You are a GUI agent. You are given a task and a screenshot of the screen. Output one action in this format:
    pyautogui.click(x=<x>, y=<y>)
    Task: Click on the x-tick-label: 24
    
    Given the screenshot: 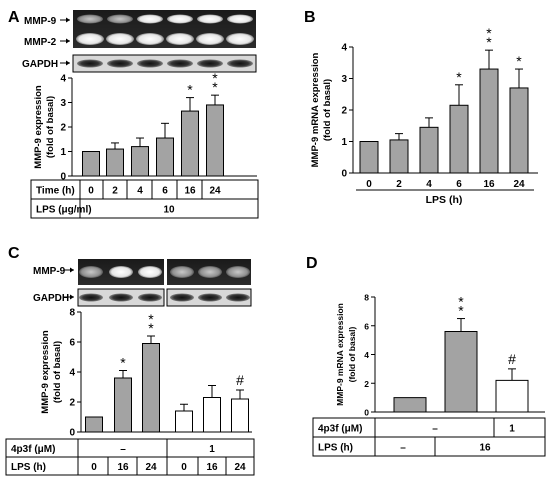 What is the action you would take?
    pyautogui.click(x=519, y=184)
    